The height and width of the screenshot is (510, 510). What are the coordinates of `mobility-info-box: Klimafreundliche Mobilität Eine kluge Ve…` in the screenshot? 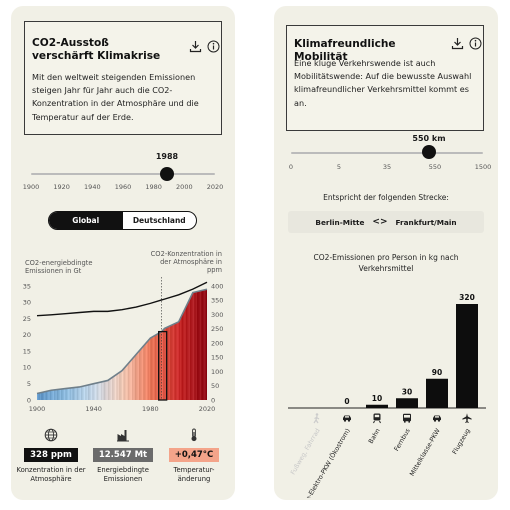 It's located at (385, 78).